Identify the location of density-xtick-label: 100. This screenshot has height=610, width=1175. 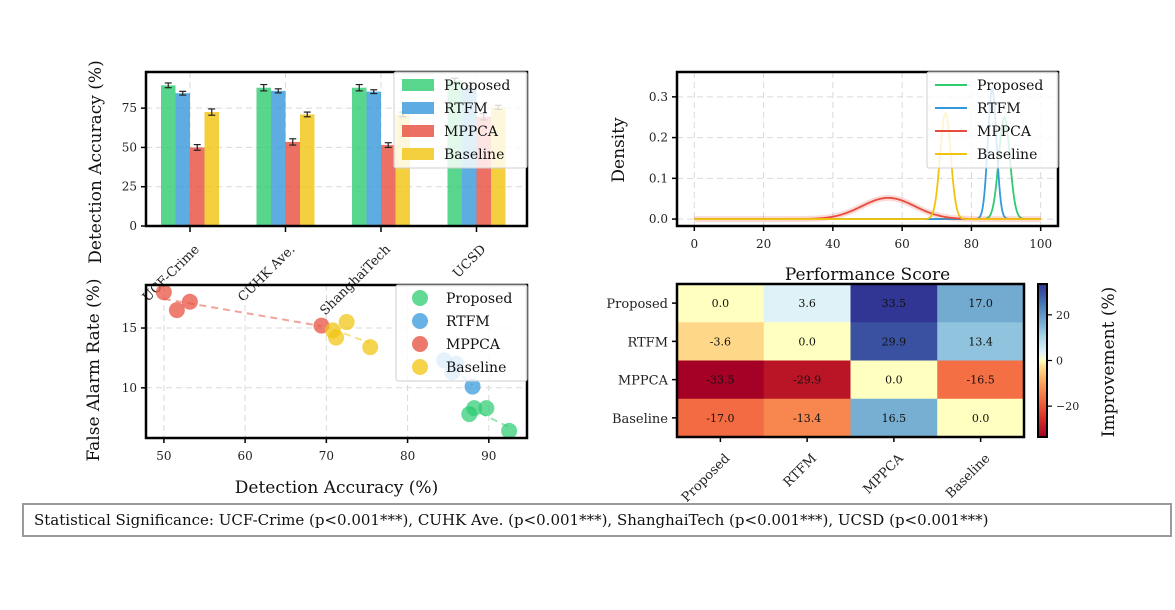
(1040, 244).